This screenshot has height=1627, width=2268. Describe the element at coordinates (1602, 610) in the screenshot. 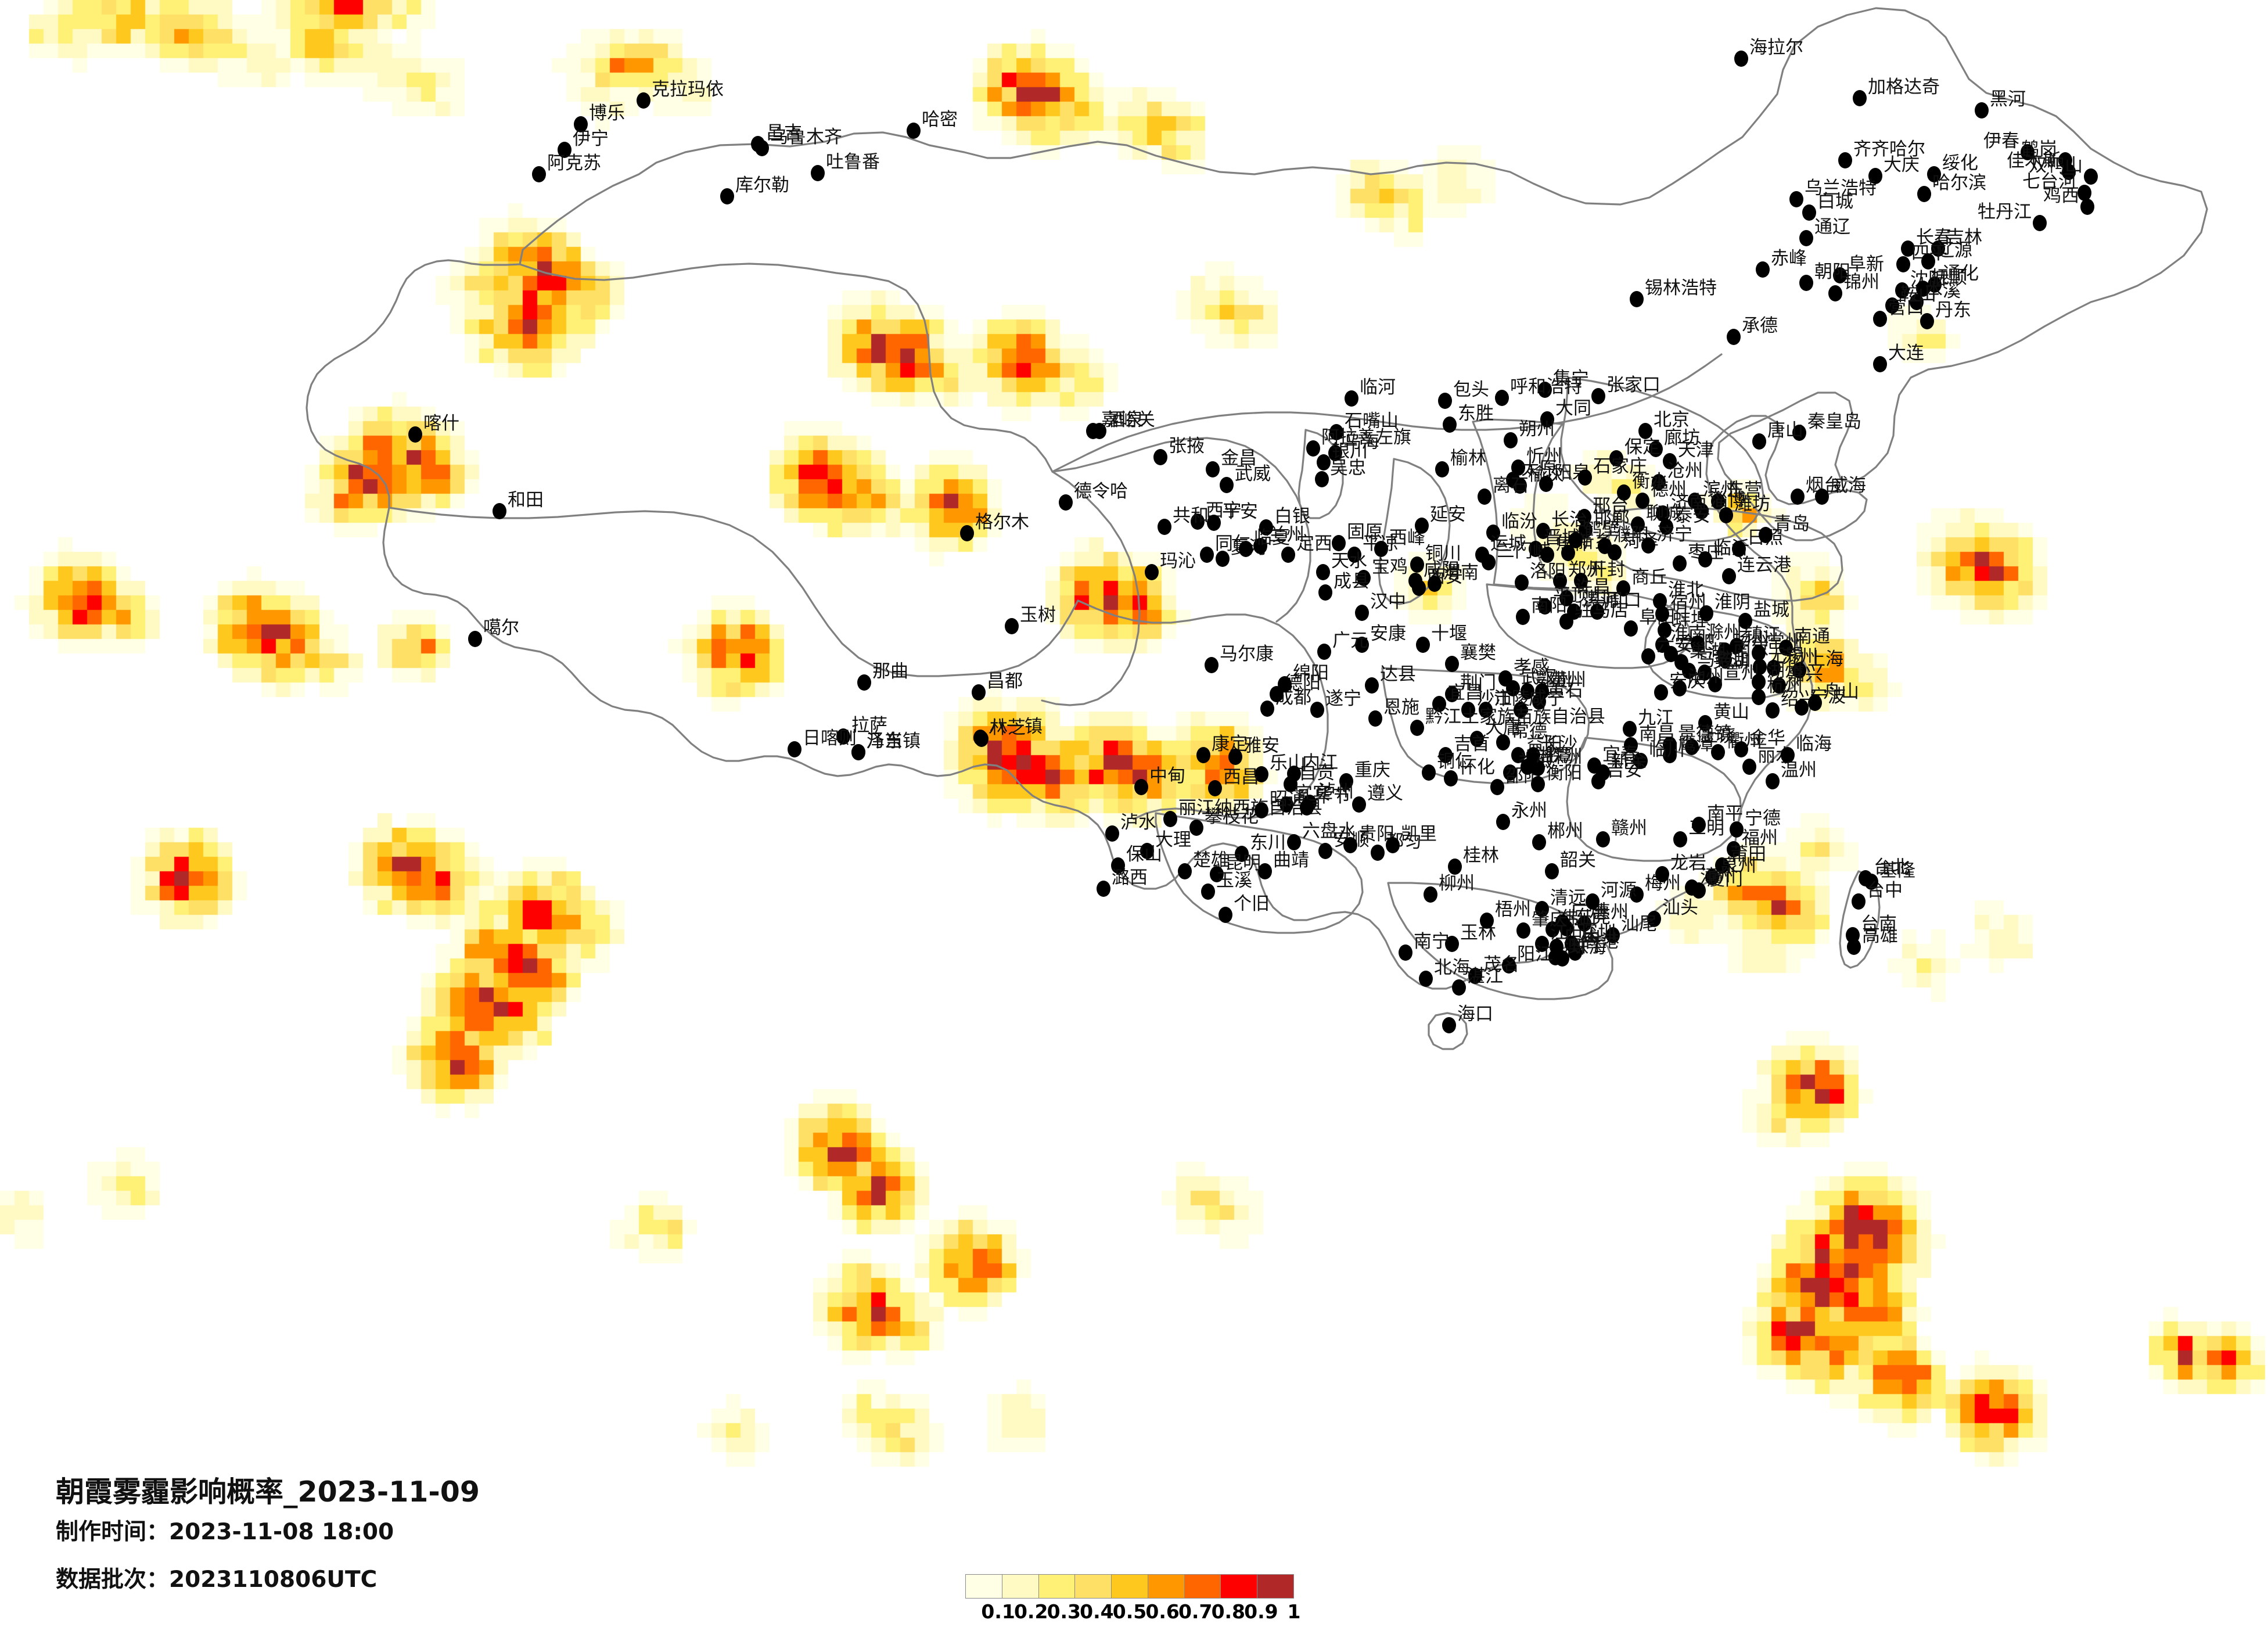

I see `city-label: 驻马店` at that location.